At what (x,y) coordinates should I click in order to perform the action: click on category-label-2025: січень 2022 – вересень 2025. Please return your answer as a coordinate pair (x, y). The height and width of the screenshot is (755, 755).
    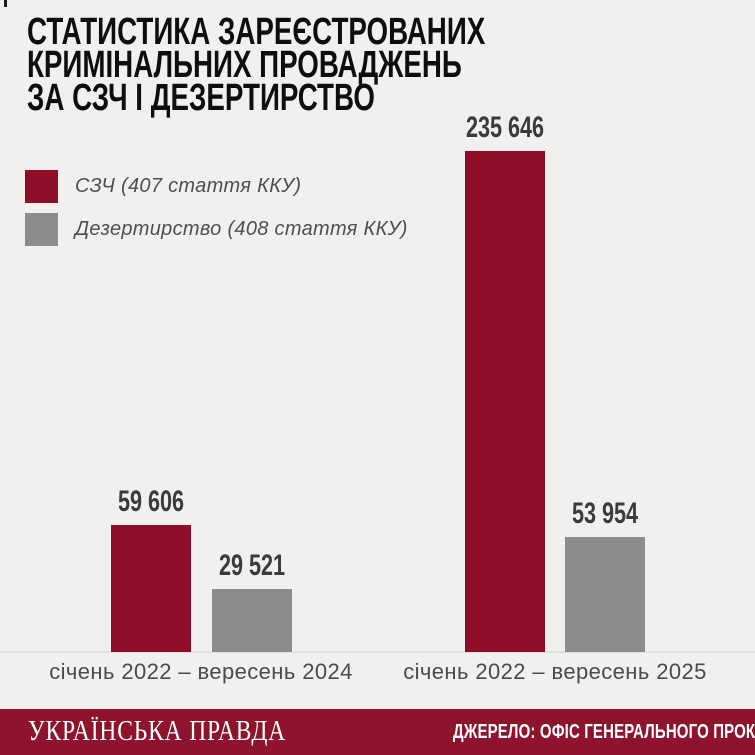
    Looking at the image, I should click on (555, 671).